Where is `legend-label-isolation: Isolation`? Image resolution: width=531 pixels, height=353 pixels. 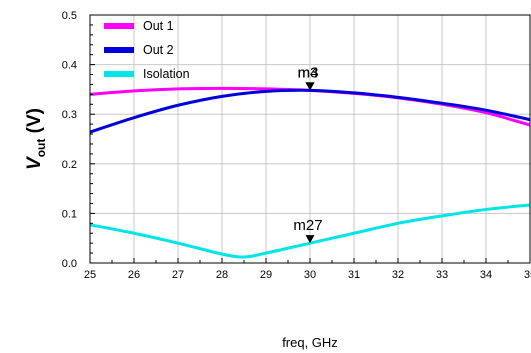
legend-label-isolation: Isolation is located at coordinates (166, 74).